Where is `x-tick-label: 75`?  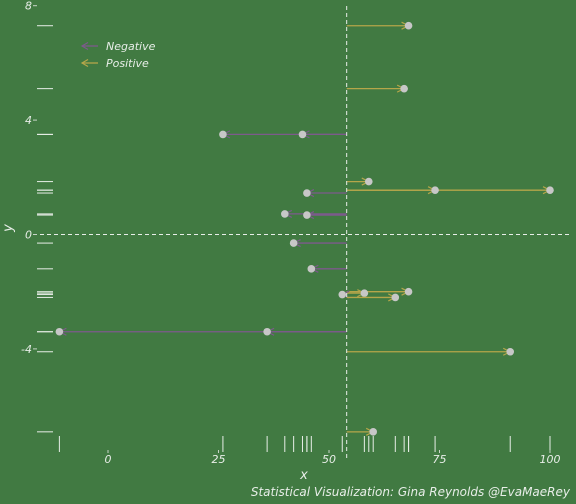 x-tick-label: 75 is located at coordinates (440, 459).